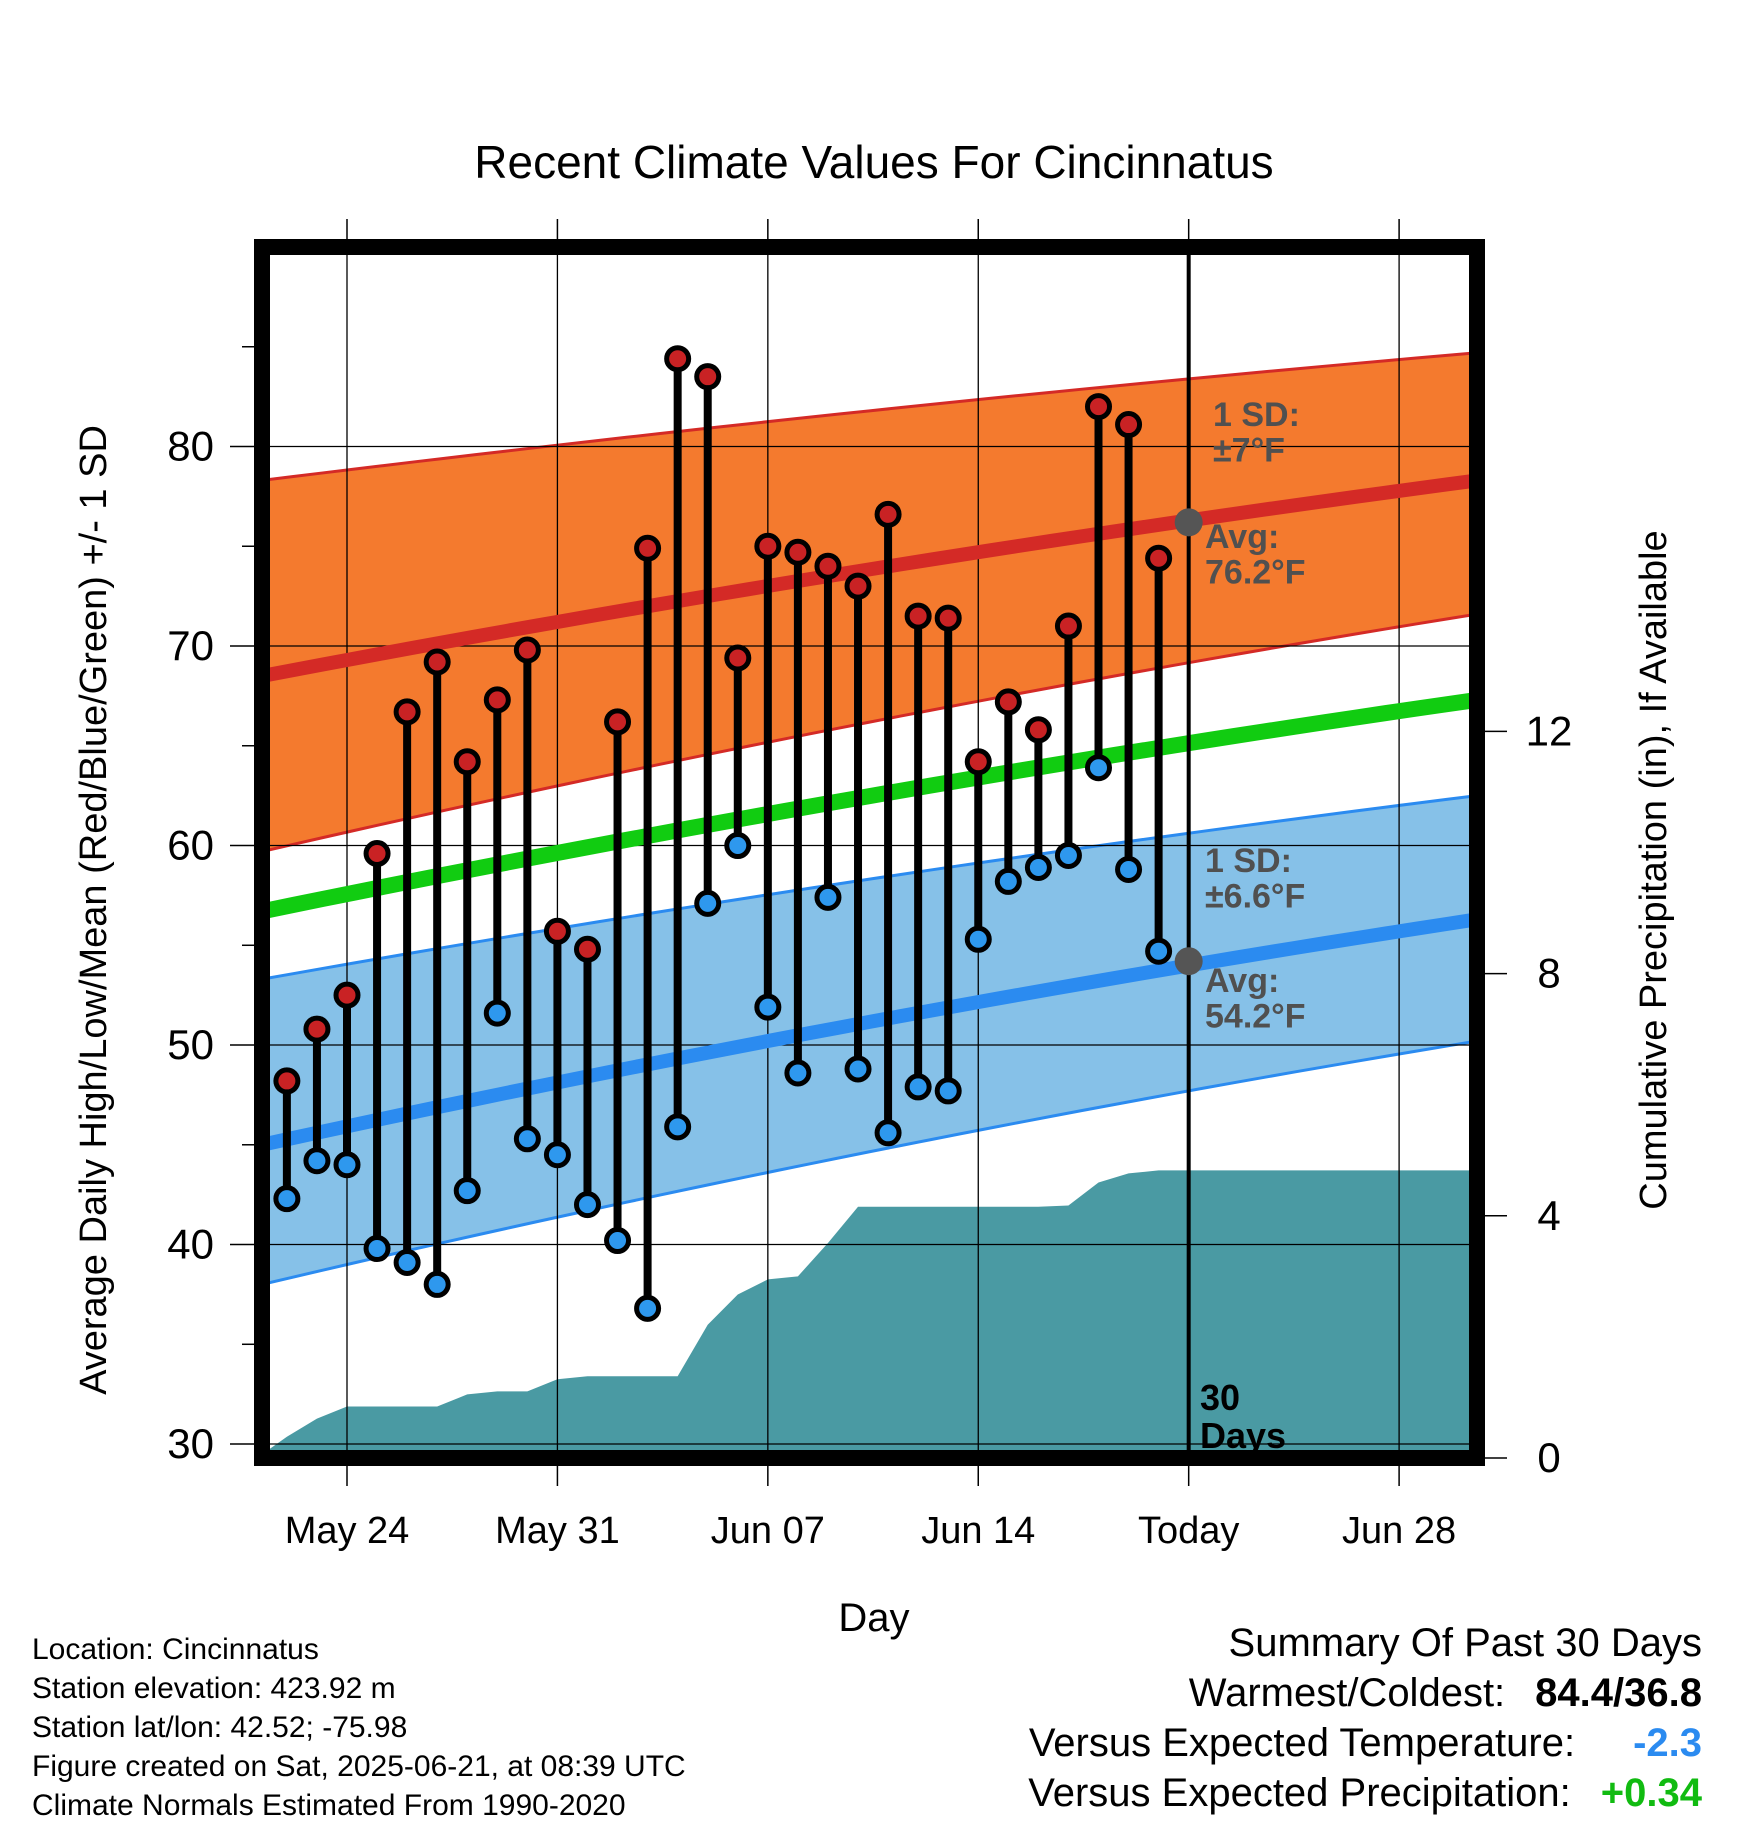  Describe the element at coordinates (1255, 897) in the screenshot. I see `low-sd-annotation-line: ±6.6°F` at that location.